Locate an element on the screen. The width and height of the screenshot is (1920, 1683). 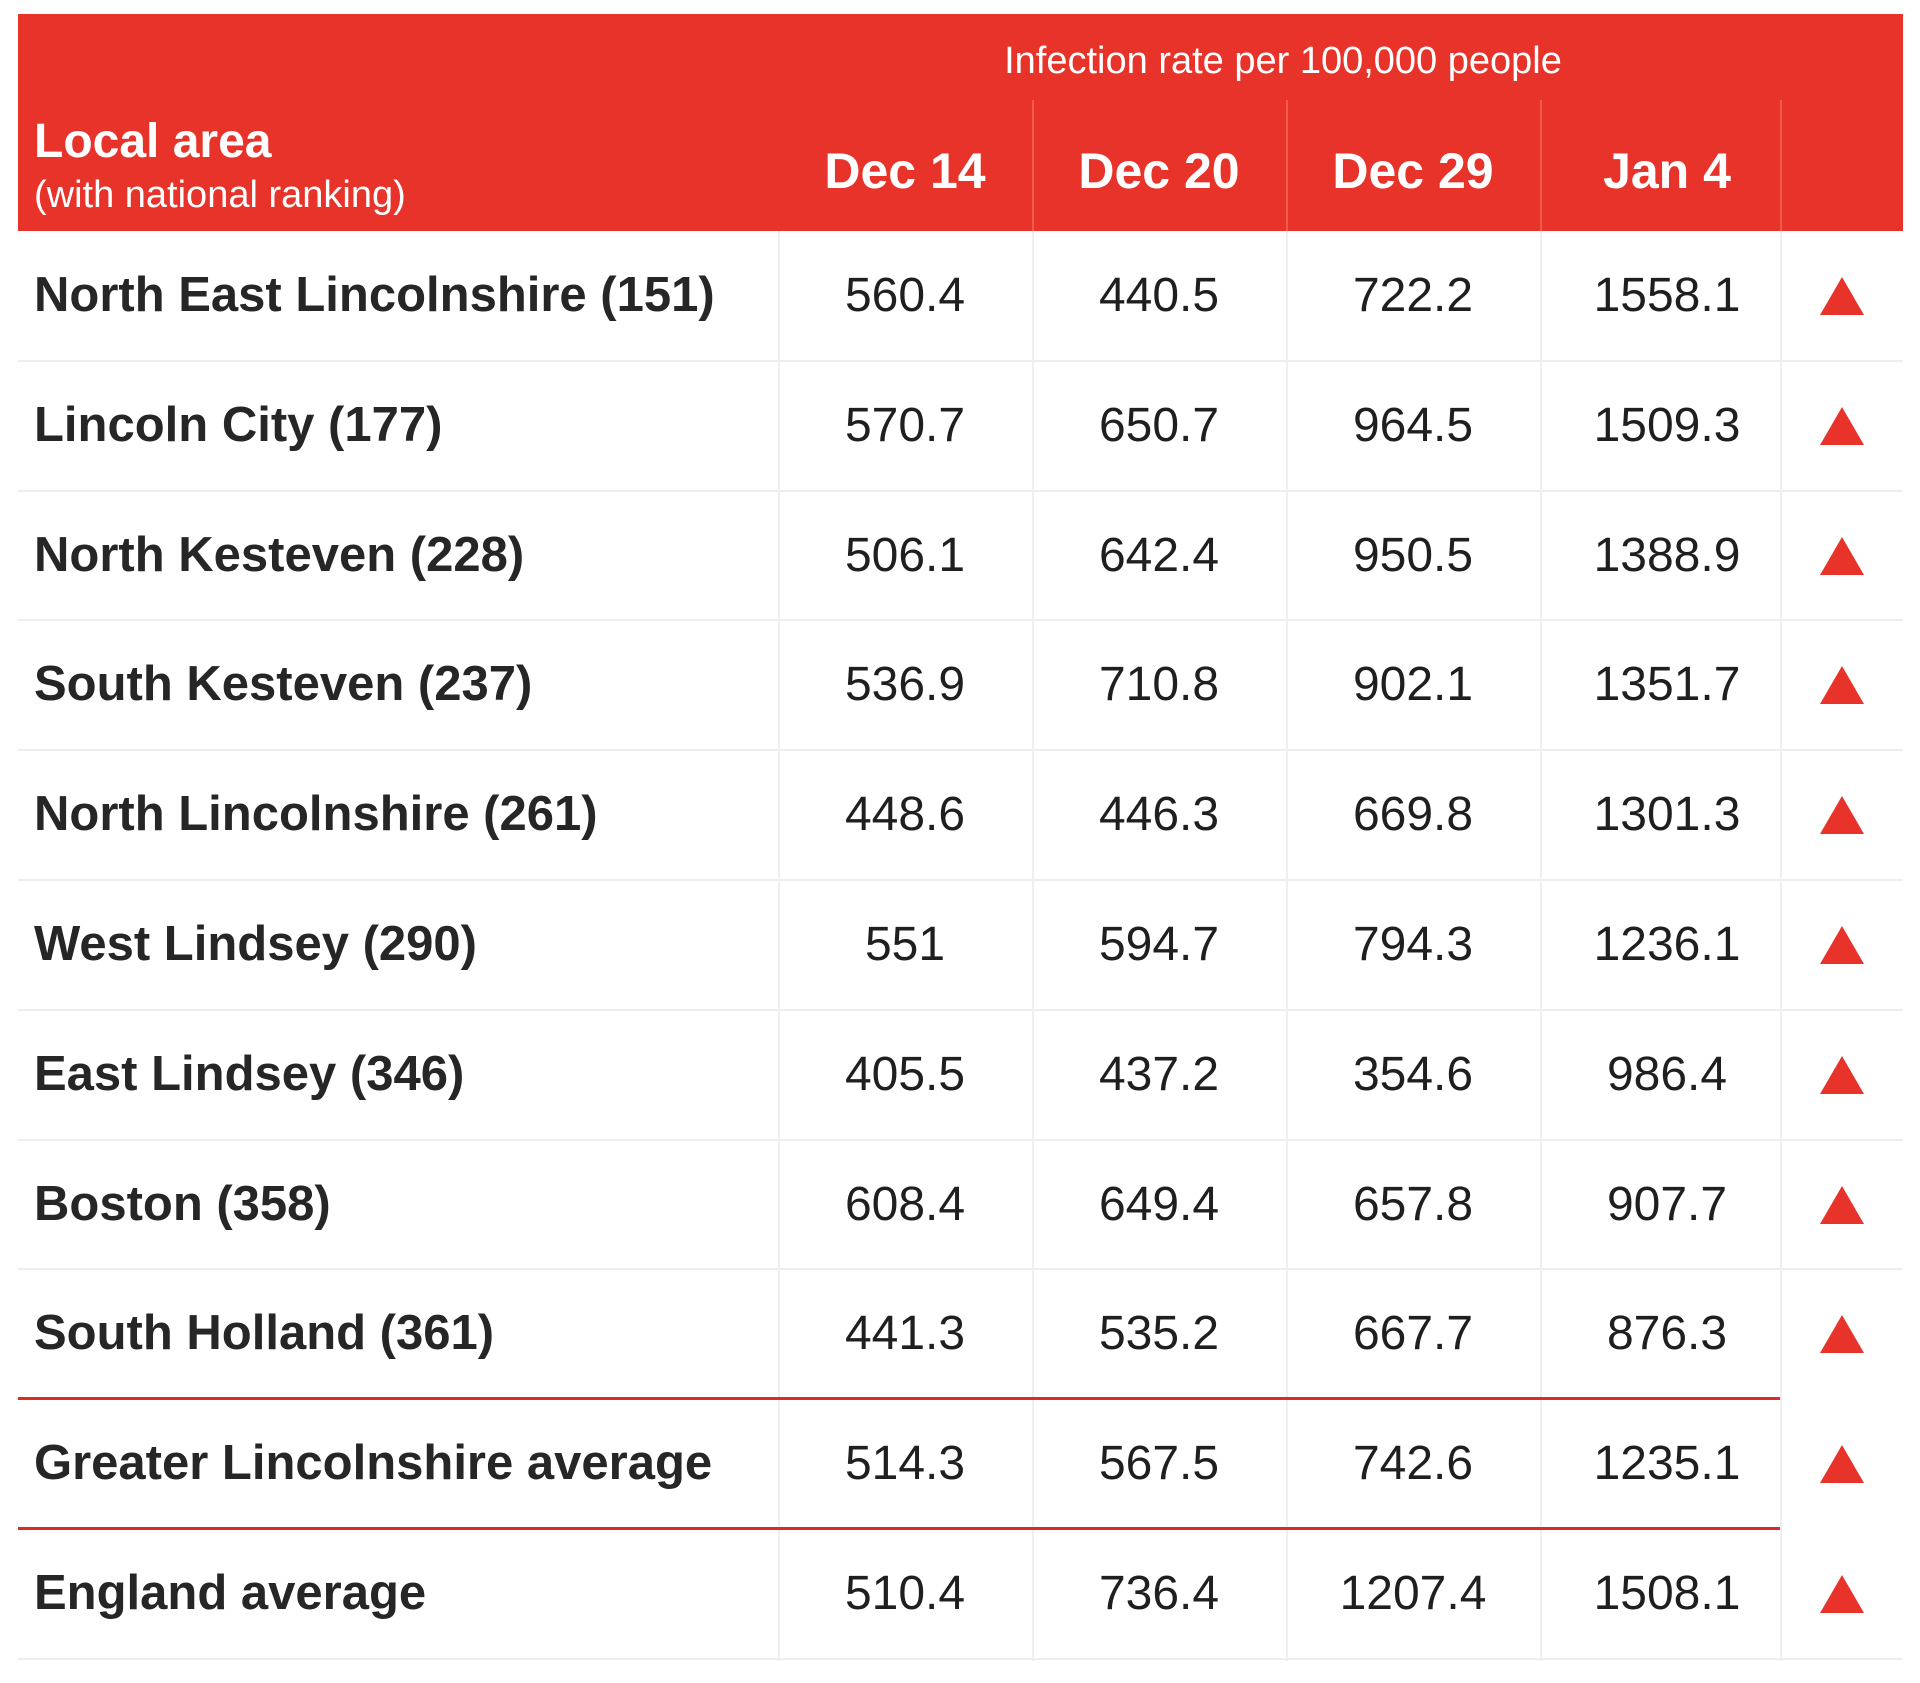
column-header-dec-29: Dec 29 is located at coordinates (1413, 171).